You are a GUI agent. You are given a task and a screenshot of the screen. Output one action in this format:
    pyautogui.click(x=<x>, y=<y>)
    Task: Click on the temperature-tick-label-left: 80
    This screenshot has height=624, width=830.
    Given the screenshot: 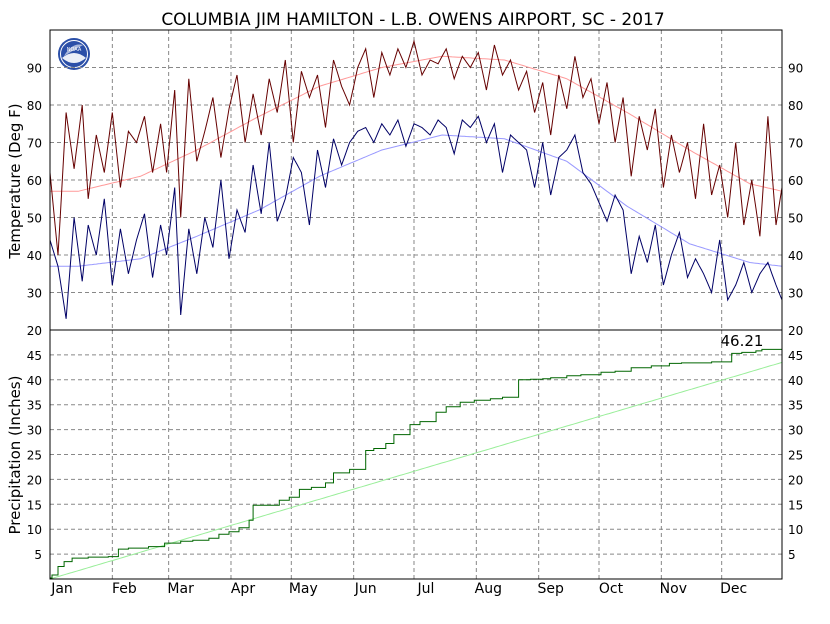 What is the action you would take?
    pyautogui.click(x=34, y=106)
    